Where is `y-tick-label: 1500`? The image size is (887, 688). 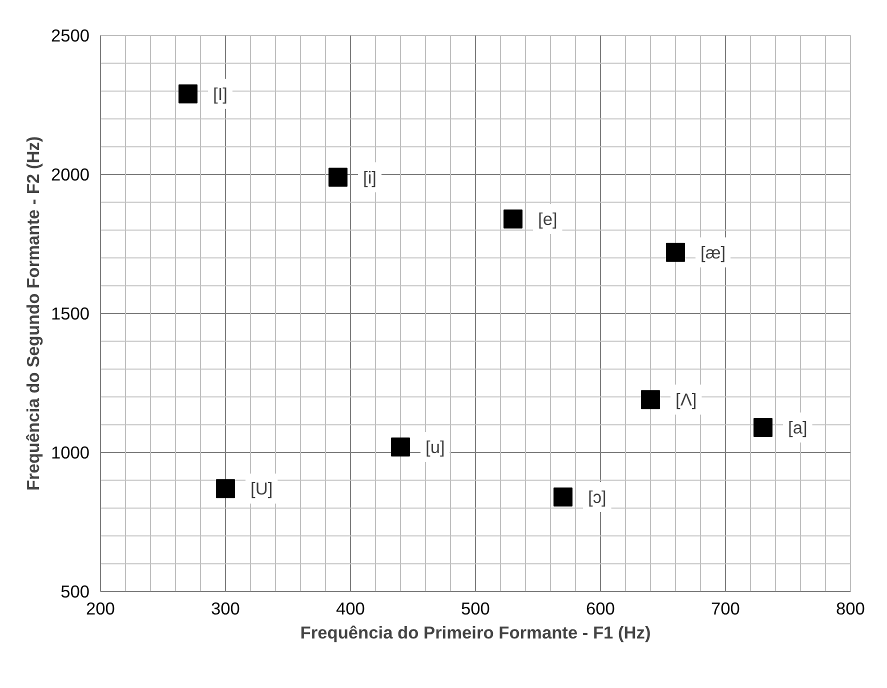 y-tick-label: 1500 is located at coordinates (70, 314).